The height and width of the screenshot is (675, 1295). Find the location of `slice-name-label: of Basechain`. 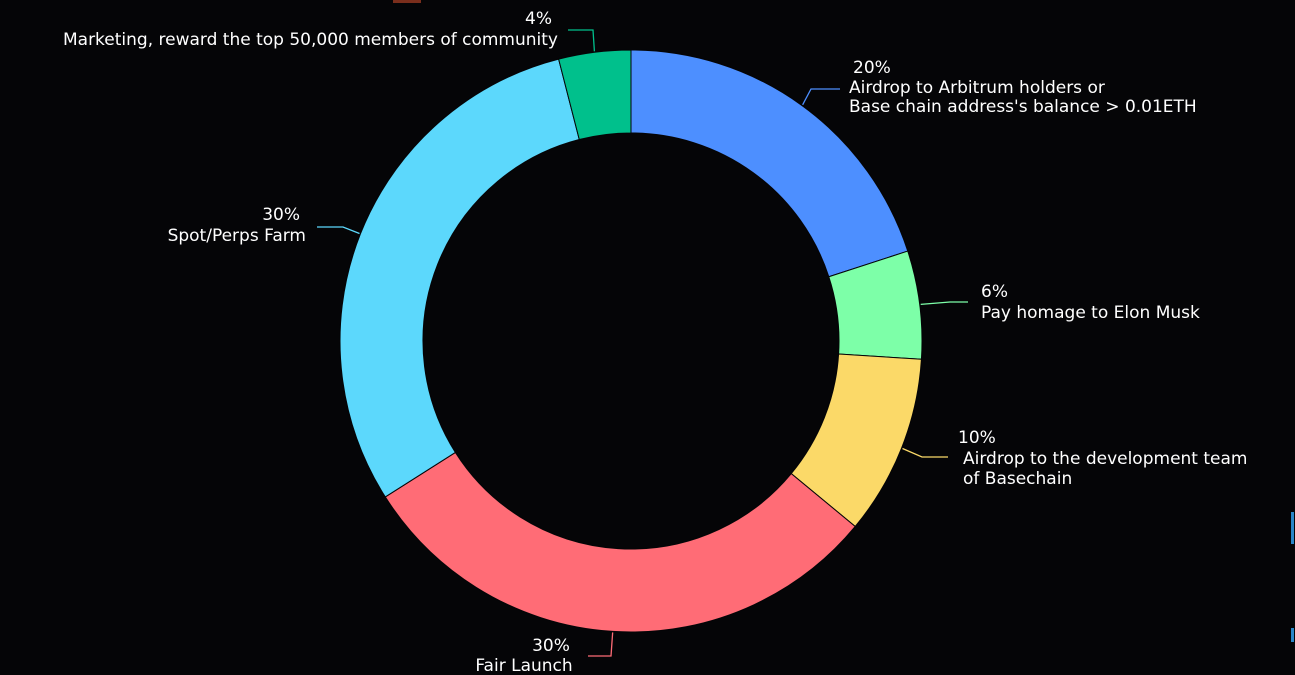

slice-name-label: of Basechain is located at coordinates (1017, 479).